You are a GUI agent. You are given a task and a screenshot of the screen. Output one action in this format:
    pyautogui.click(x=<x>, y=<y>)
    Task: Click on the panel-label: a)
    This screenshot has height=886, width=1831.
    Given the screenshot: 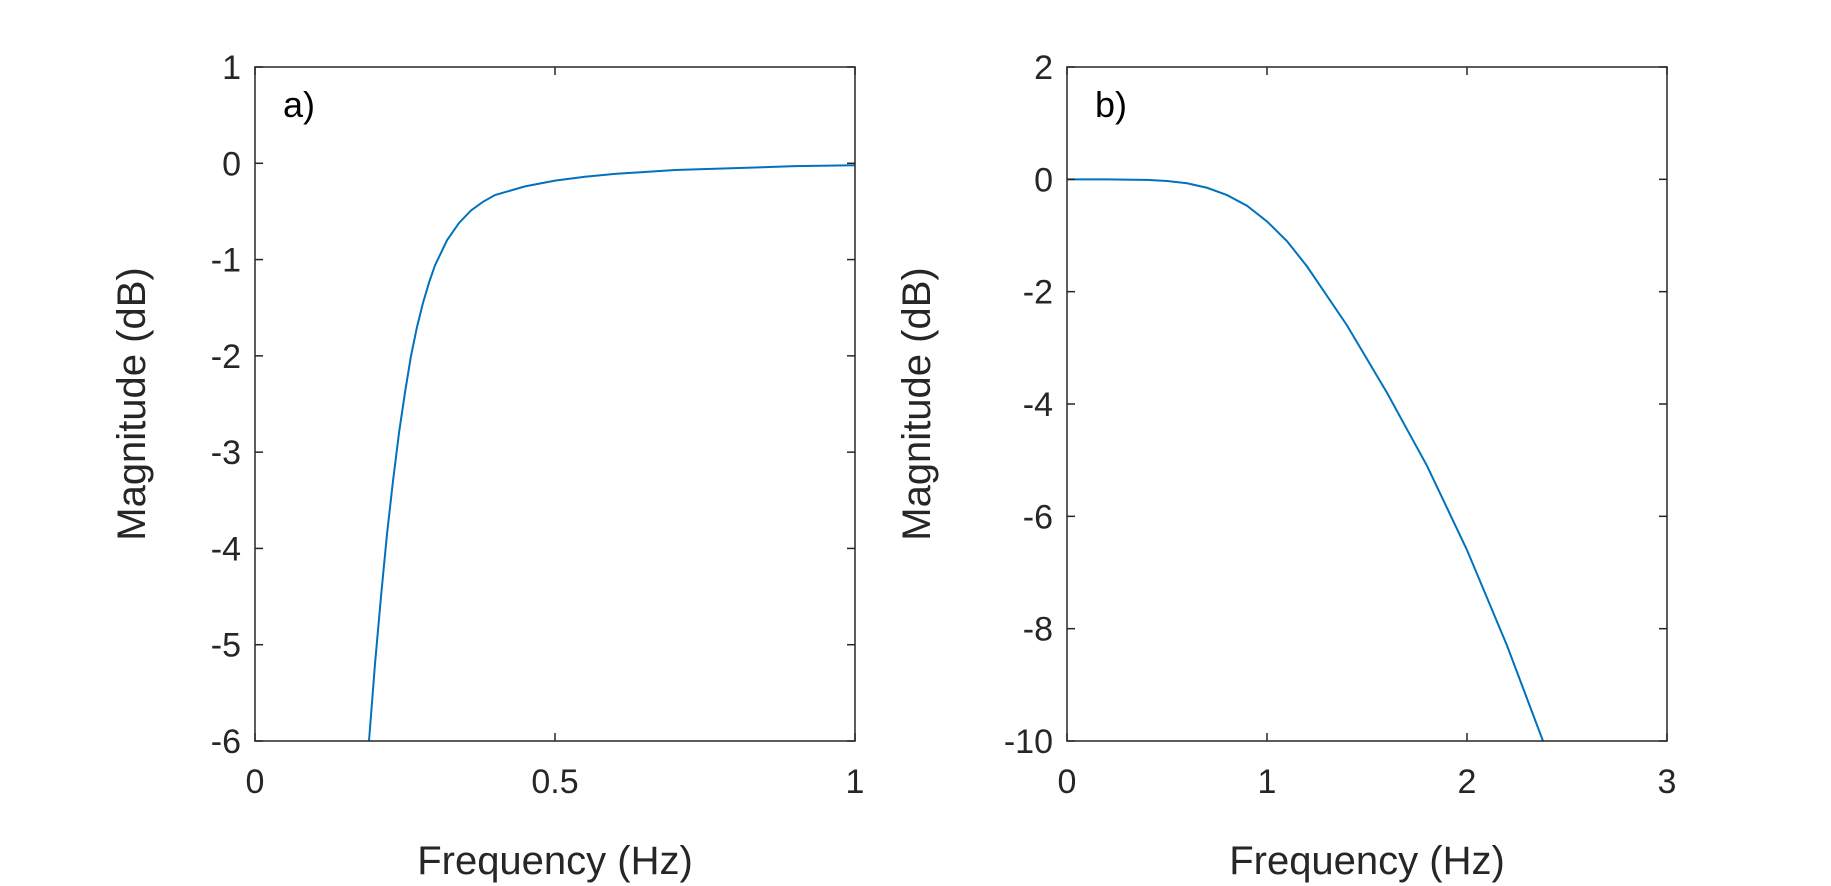 What is the action you would take?
    pyautogui.click(x=299, y=104)
    